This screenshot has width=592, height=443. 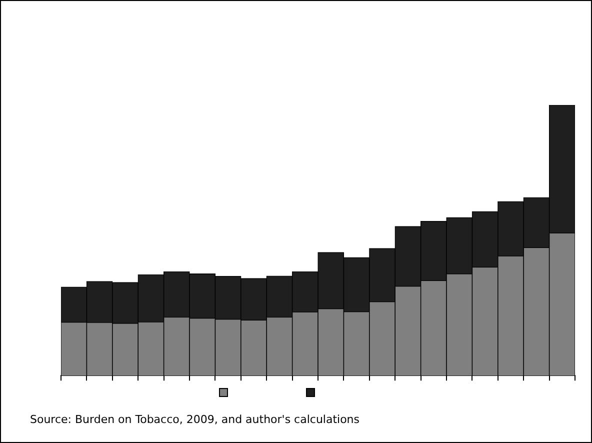 I want to click on source-note: Source: Burden on Tobacco, 2009, and author's calculations, so click(x=195, y=419).